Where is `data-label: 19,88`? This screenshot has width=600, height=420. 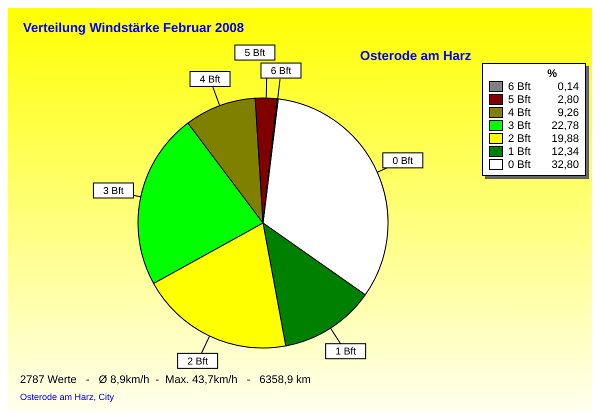 data-label: 19,88 is located at coordinates (565, 138).